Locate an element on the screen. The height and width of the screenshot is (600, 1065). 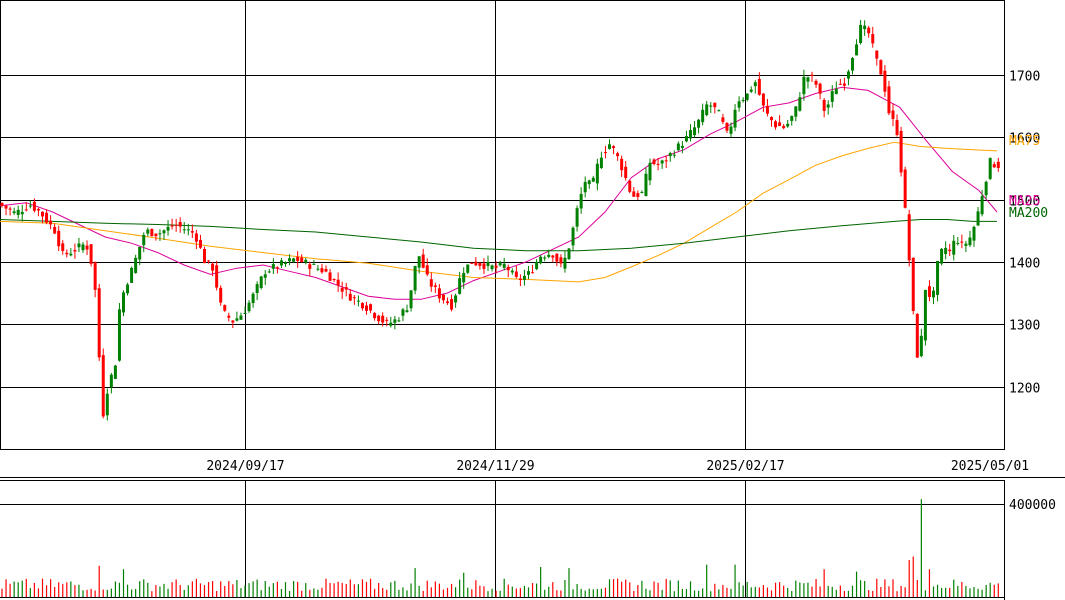
price-tick-label: 1400 is located at coordinates (1024, 264).